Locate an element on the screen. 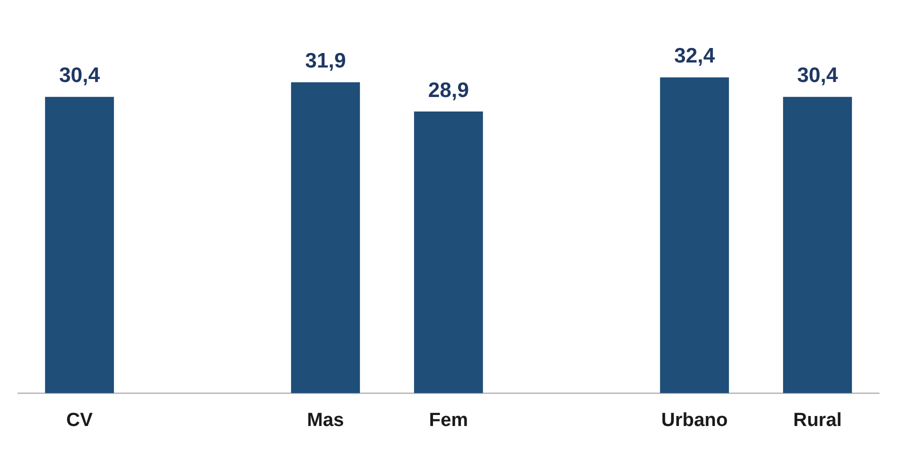 This screenshot has height=456, width=897. x-tick-label: Fem is located at coordinates (448, 420).